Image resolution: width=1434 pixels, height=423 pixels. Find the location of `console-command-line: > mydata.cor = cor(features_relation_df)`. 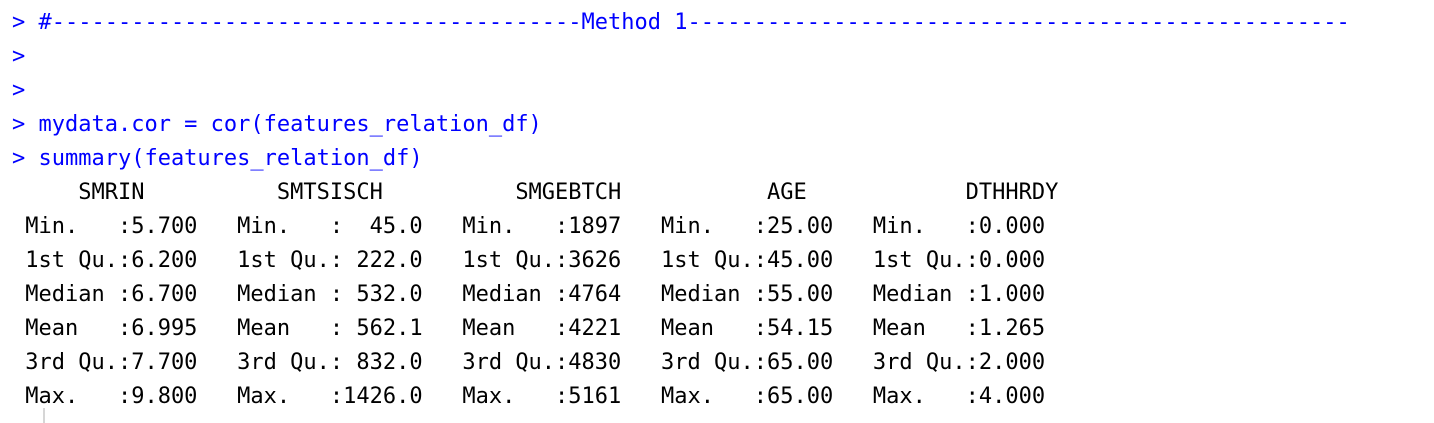

console-command-line: > mydata.cor = cor(features_relation_df) is located at coordinates (277, 124).